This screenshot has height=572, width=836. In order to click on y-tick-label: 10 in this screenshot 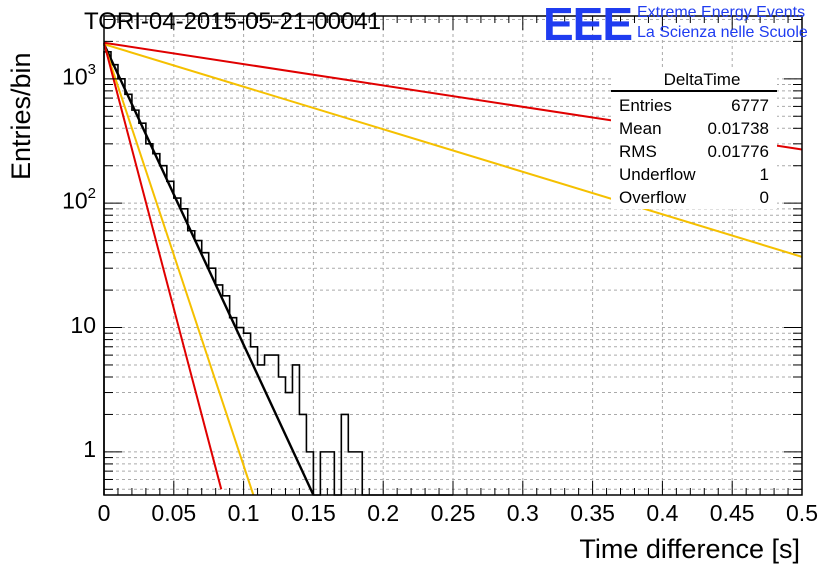, I will do `click(83, 324)`.